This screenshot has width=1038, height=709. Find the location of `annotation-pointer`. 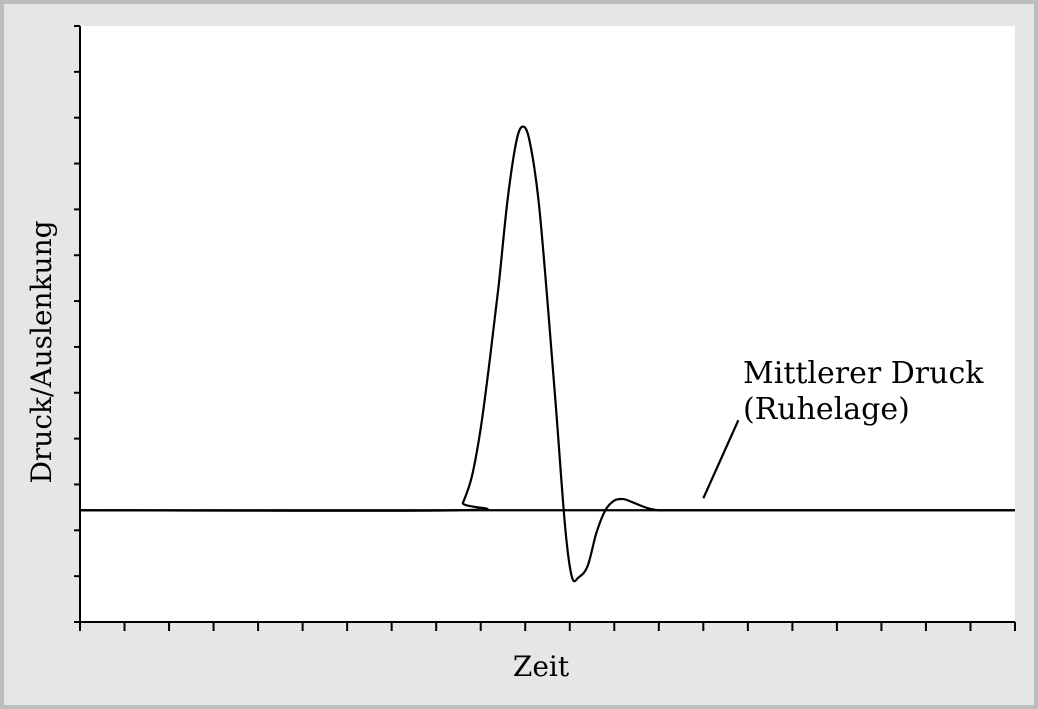

annotation-pointer is located at coordinates (721, 459).